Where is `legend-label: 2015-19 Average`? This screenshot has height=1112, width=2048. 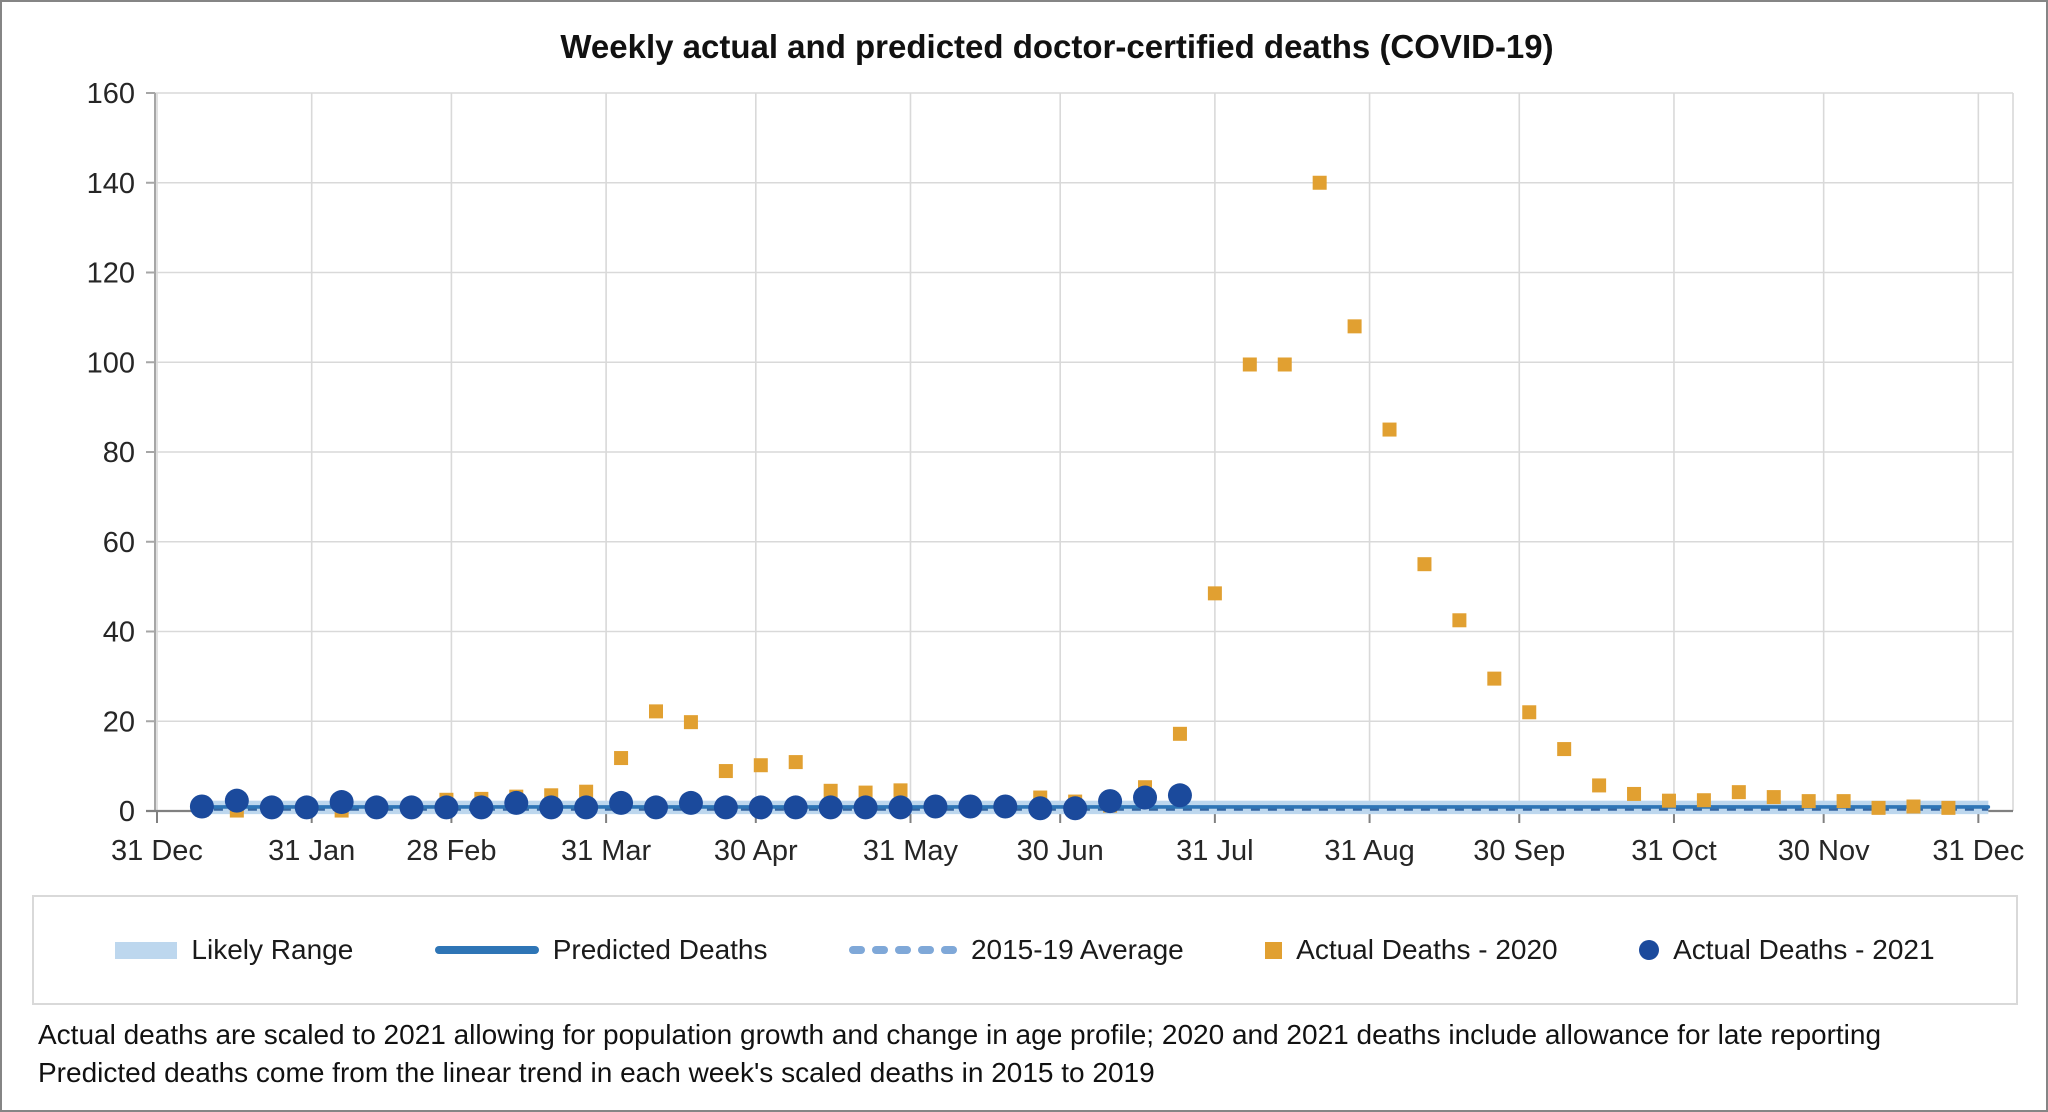 legend-label: 2015-19 Average is located at coordinates (1077, 949).